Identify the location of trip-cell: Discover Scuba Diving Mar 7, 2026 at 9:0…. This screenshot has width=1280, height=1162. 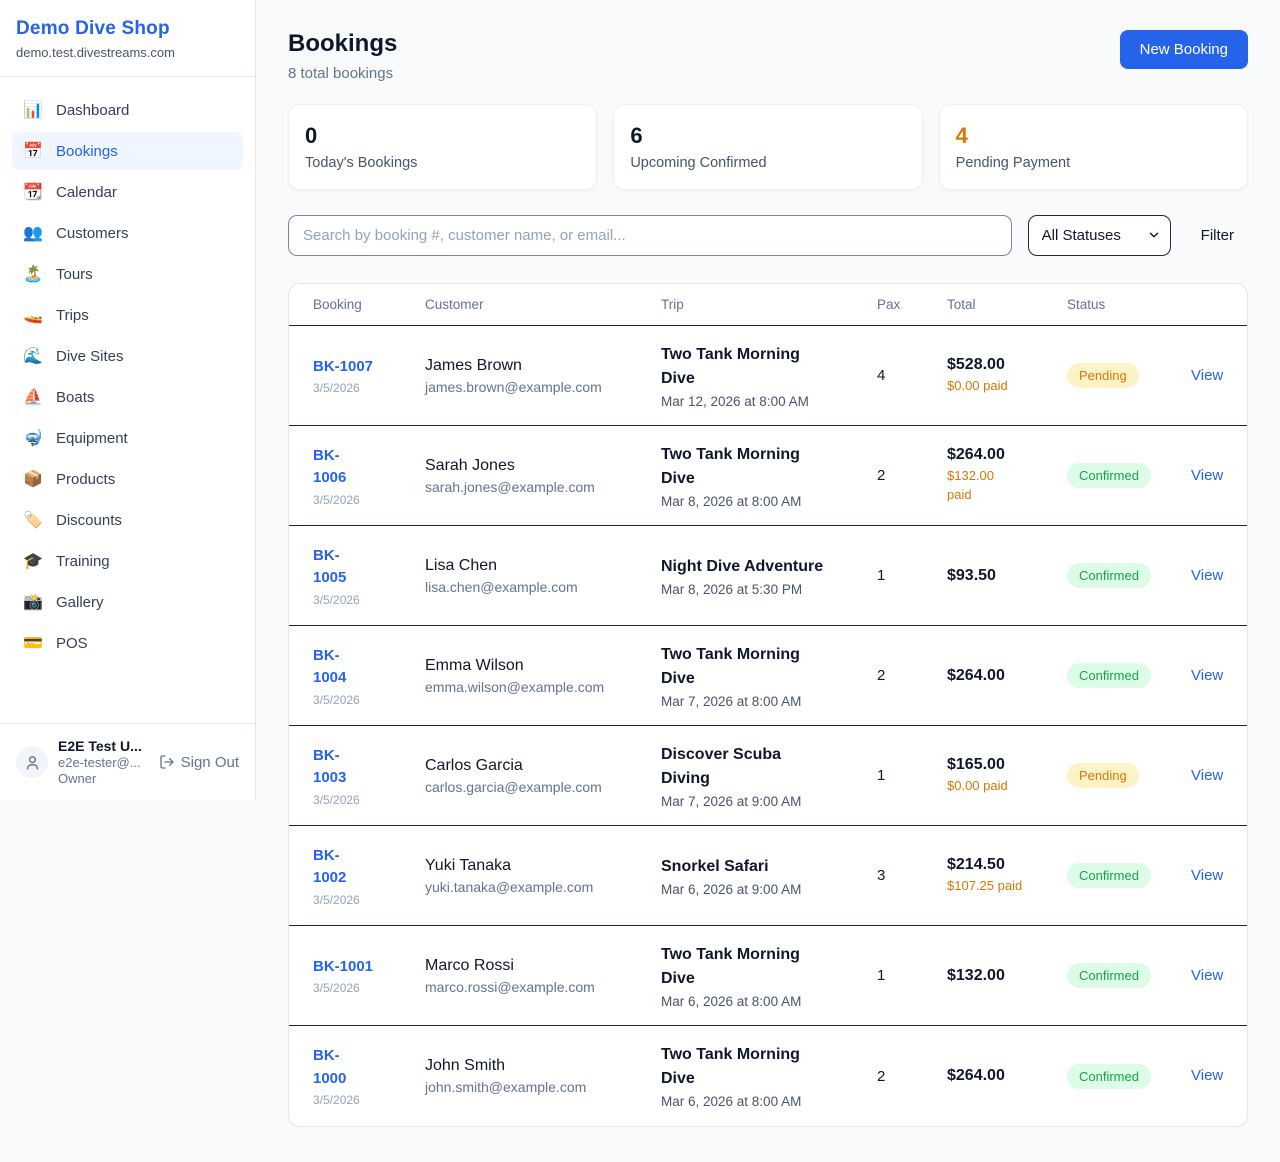
(769, 776).